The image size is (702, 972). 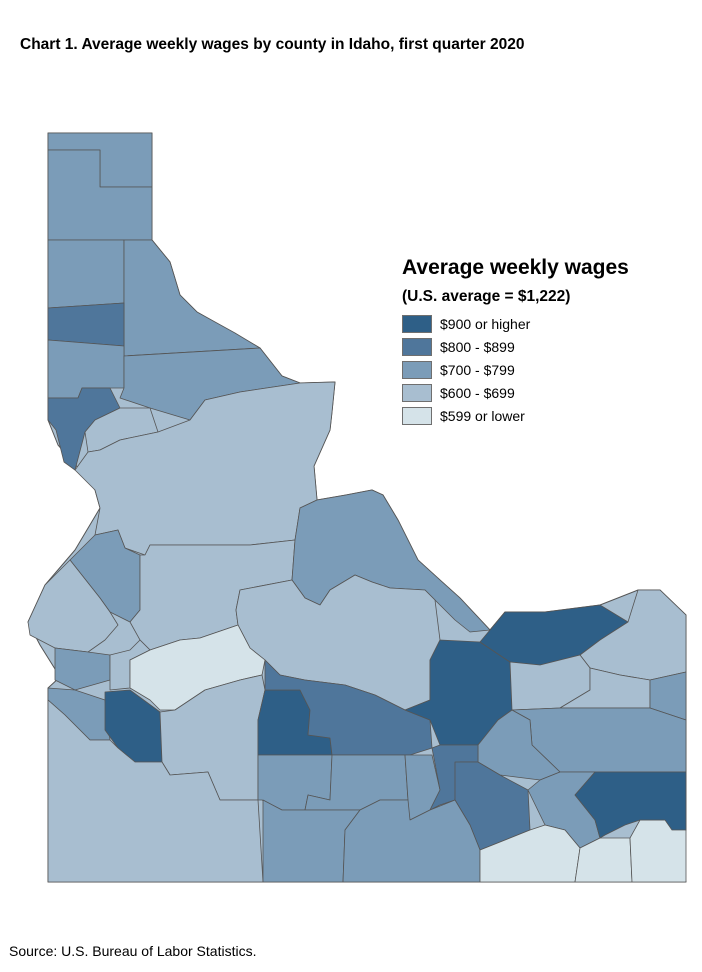 I want to click on legend-label: $599 or lower, so click(x=482, y=415).